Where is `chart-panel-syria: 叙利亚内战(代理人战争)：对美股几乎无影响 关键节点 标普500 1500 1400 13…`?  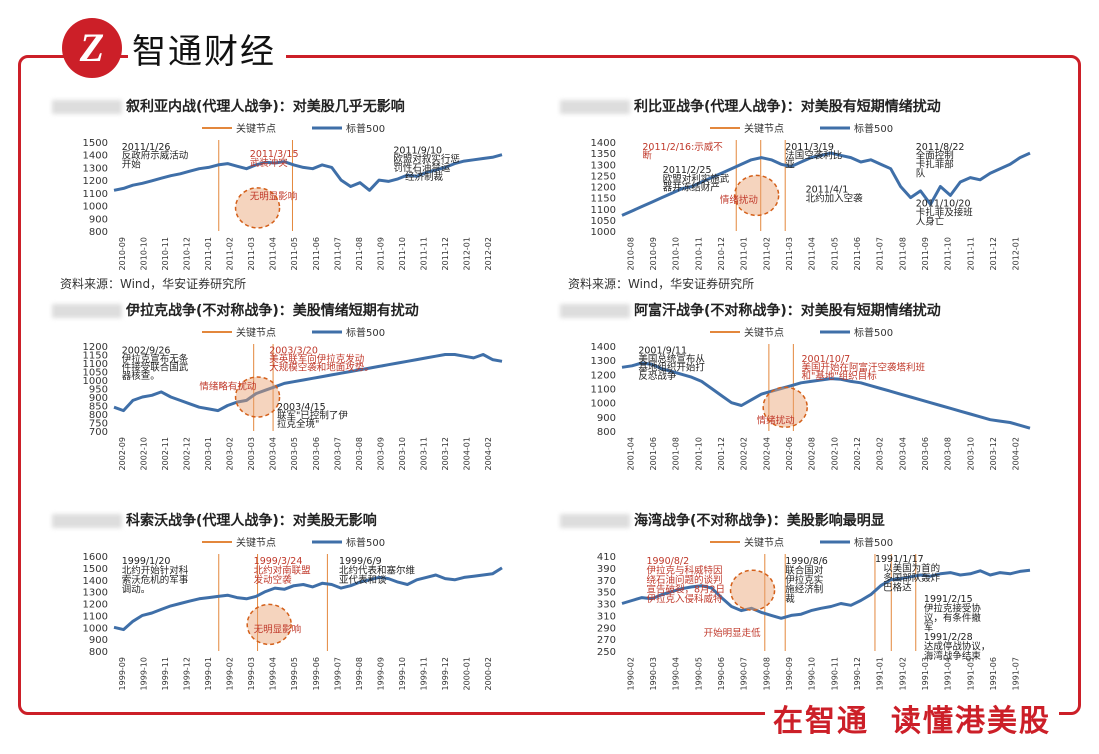
chart-panel-syria: 叙利亚内战(代理人战争)：对美股几乎无影响 关键节点 标普500 1500 1400 13… is located at coordinates (282, 193).